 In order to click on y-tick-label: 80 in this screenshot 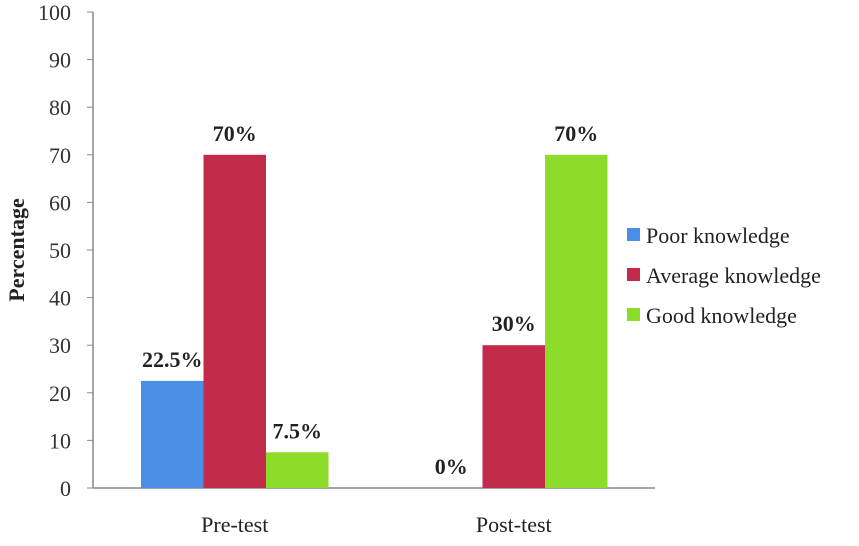, I will do `click(60, 107)`.